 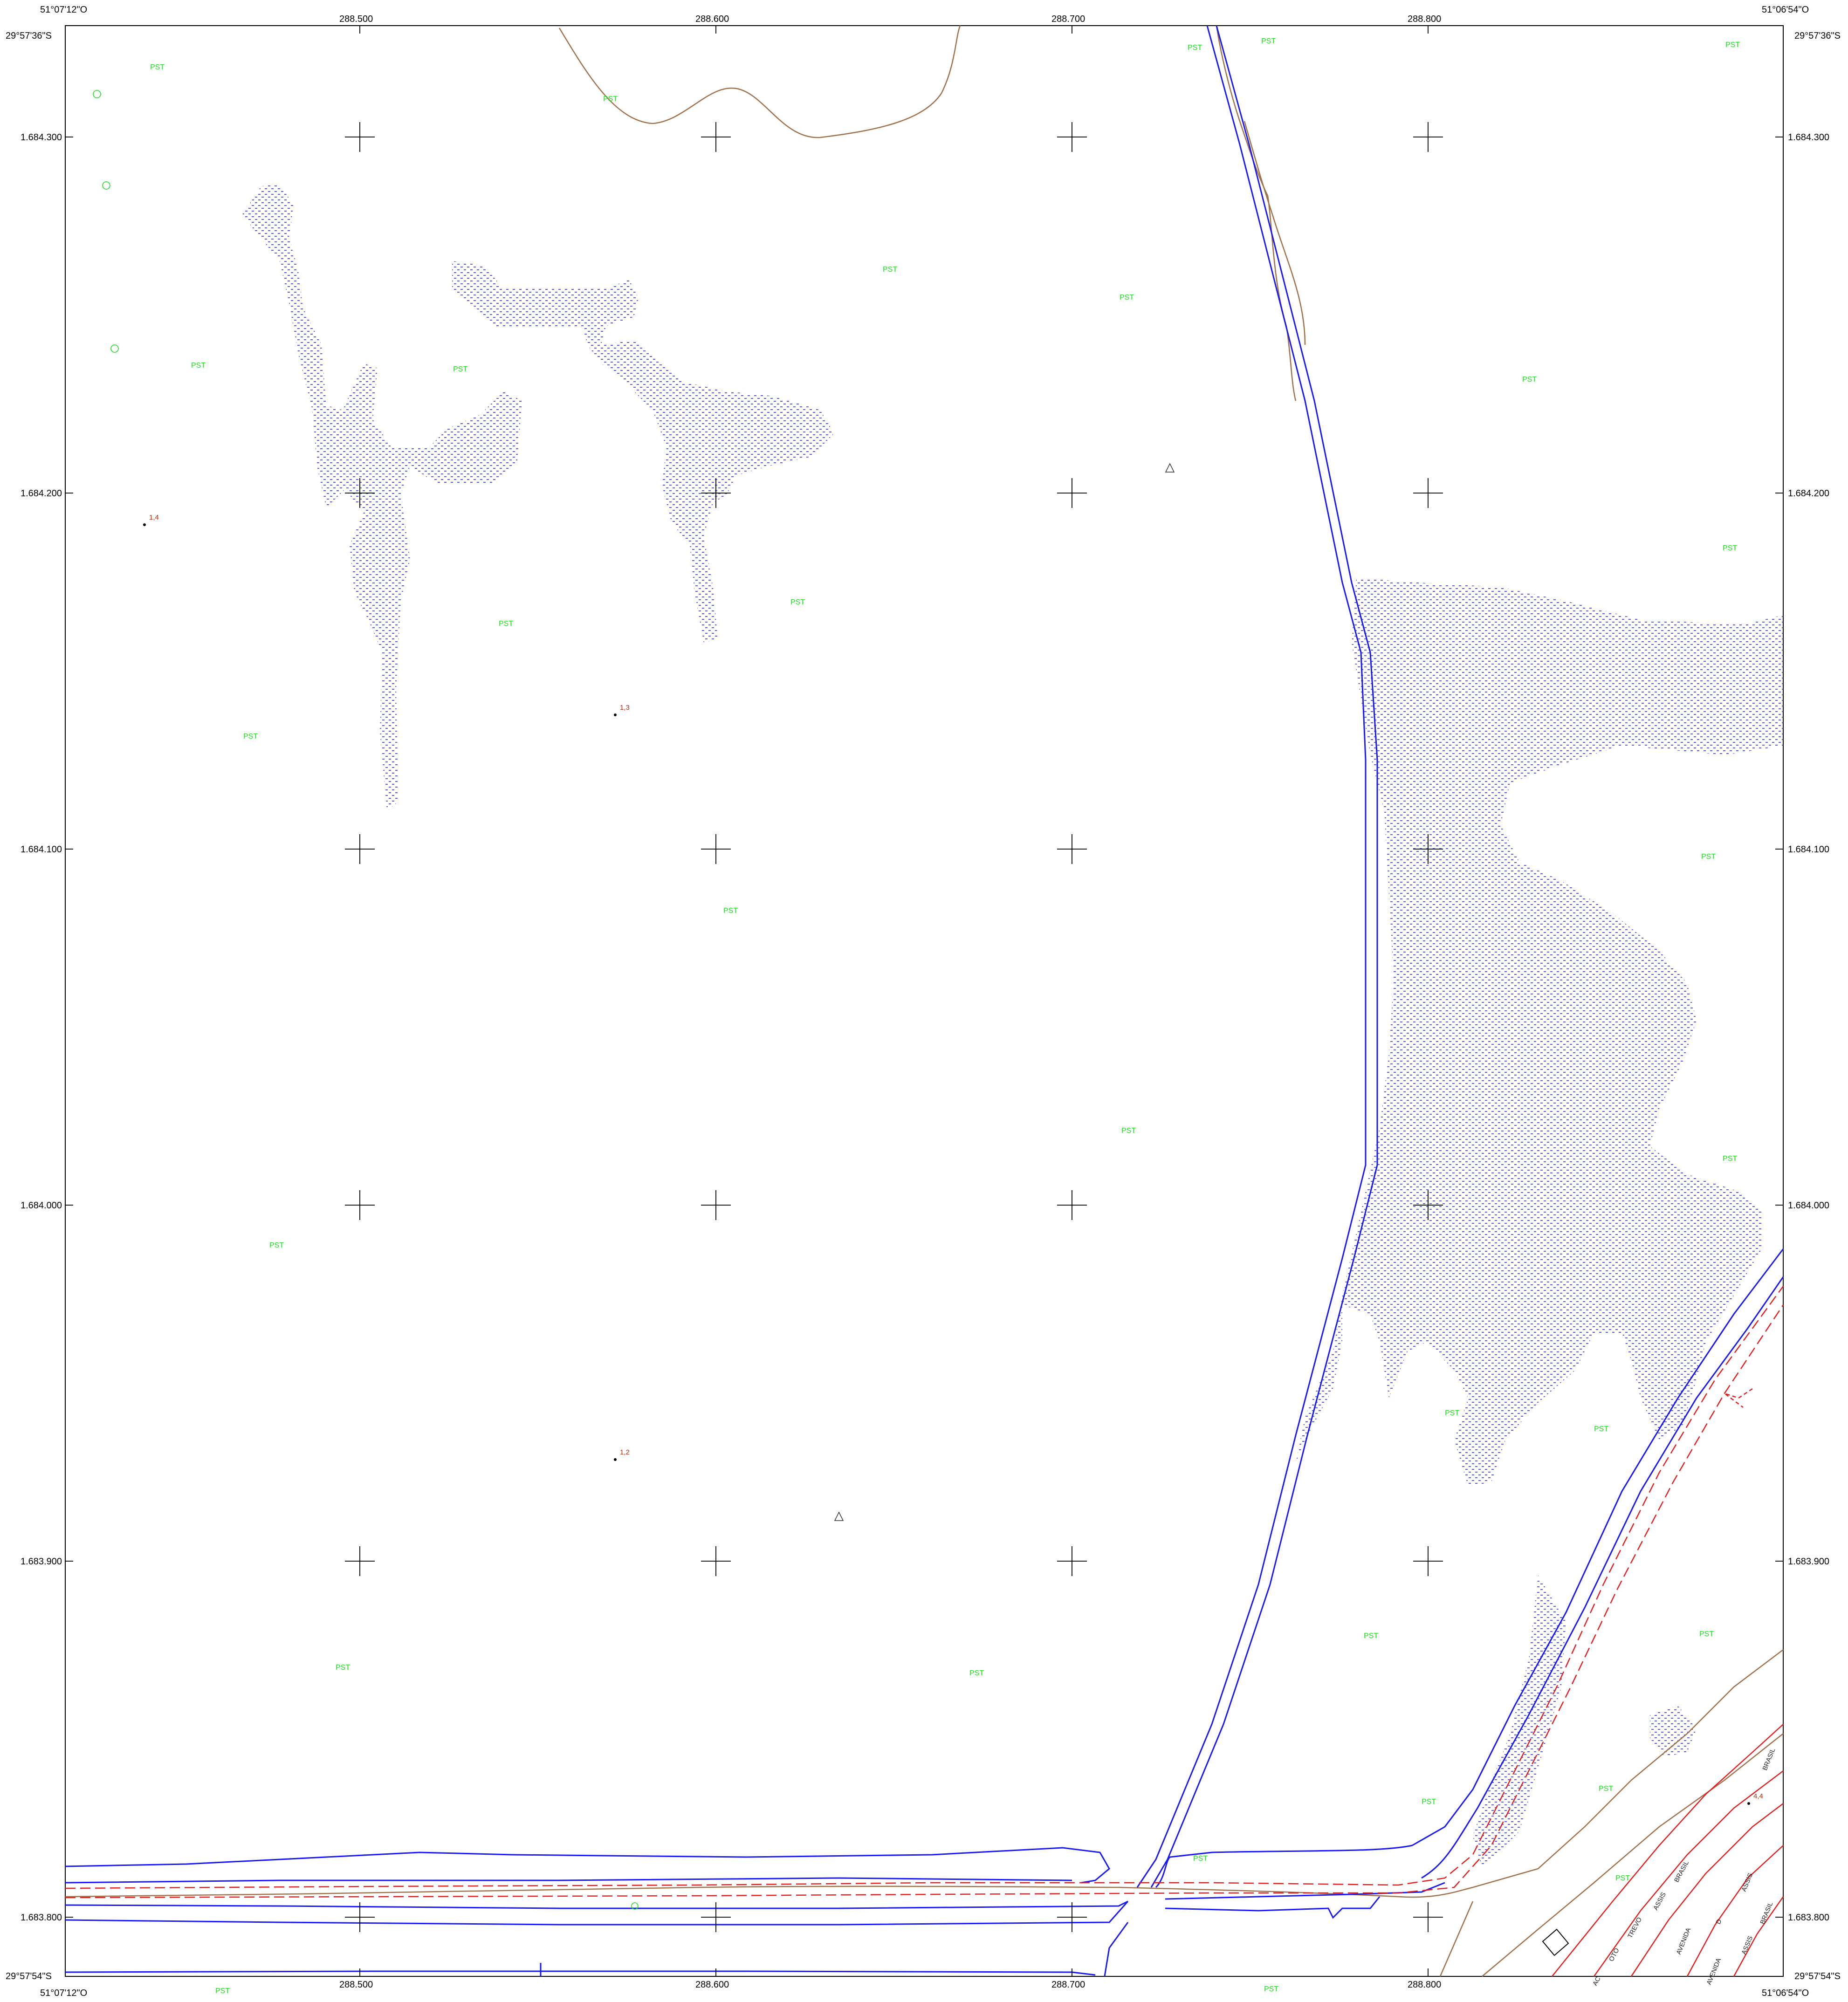 What do you see at coordinates (1596, 1981) in the screenshot?
I see `street-label: AC` at bounding box center [1596, 1981].